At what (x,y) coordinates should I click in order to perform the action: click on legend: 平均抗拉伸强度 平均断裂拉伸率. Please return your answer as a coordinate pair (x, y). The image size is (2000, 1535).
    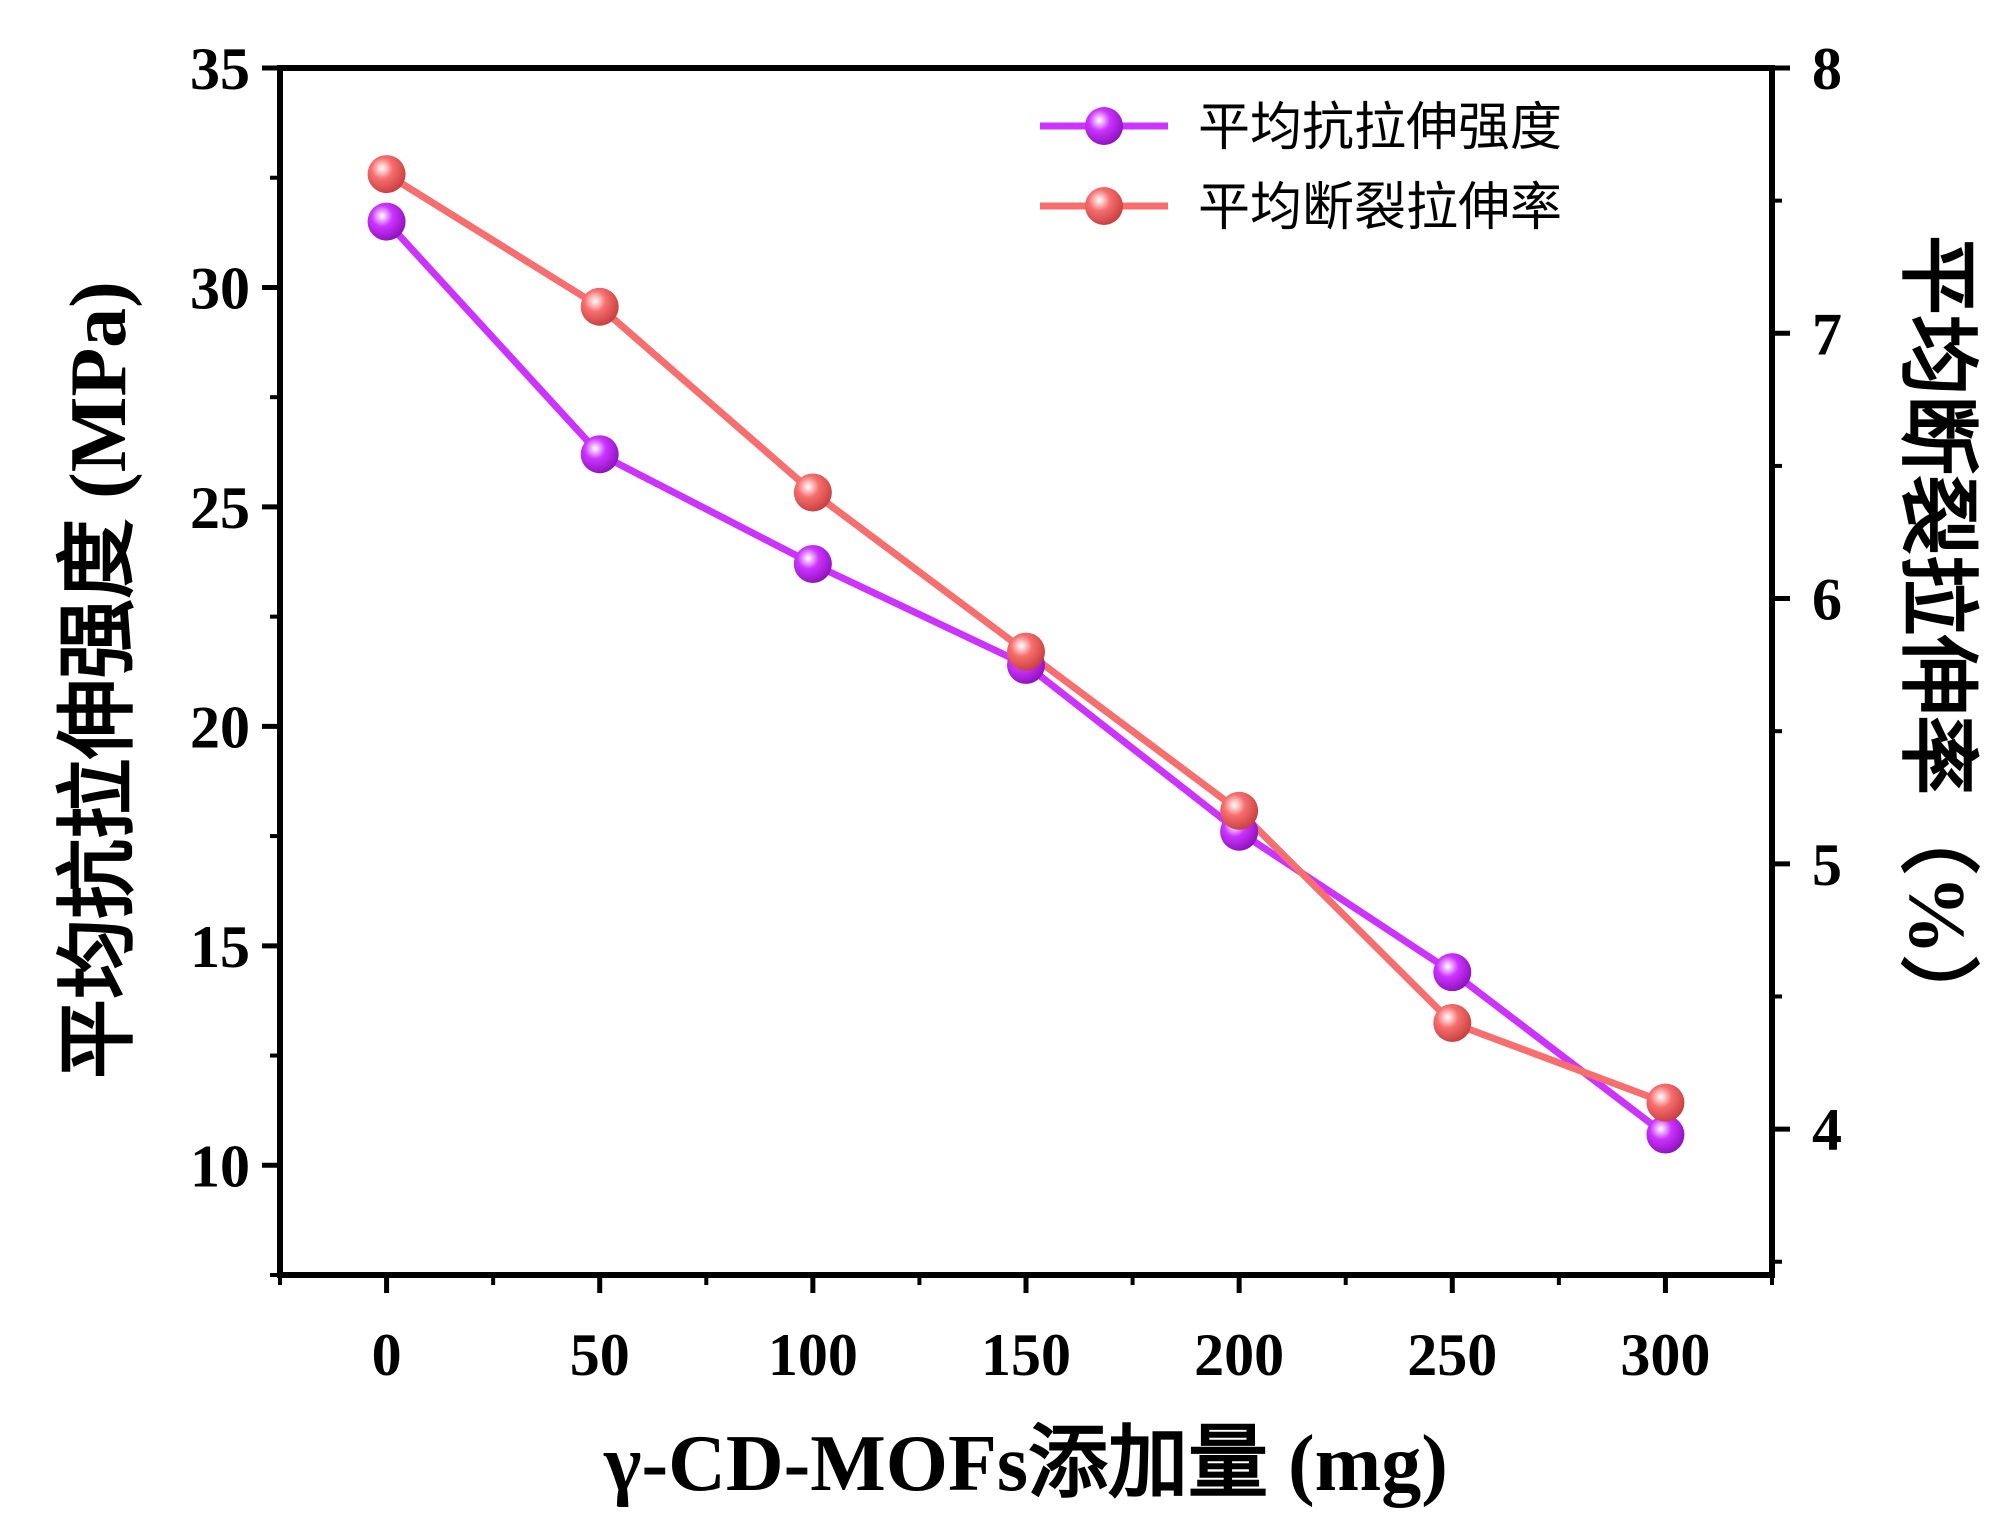
    Looking at the image, I should click on (1301, 168).